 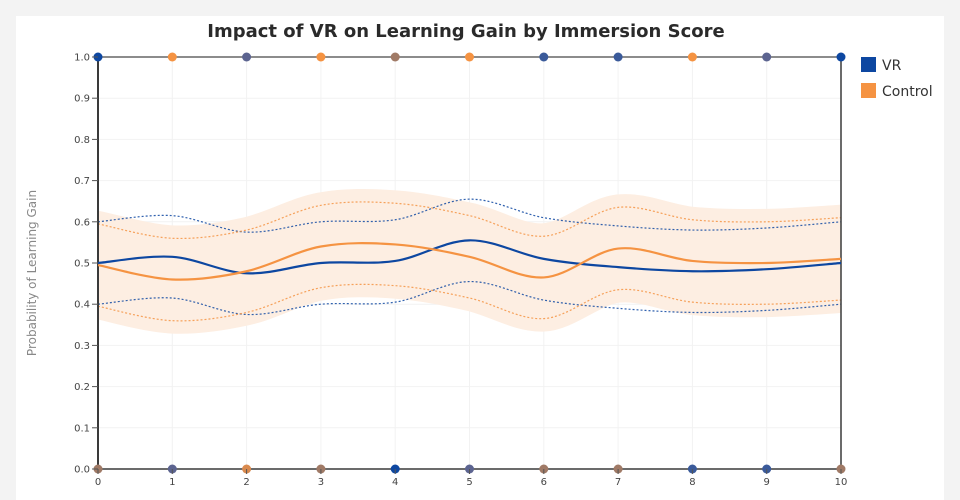 I want to click on x-tick-label: 2, so click(x=246, y=482).